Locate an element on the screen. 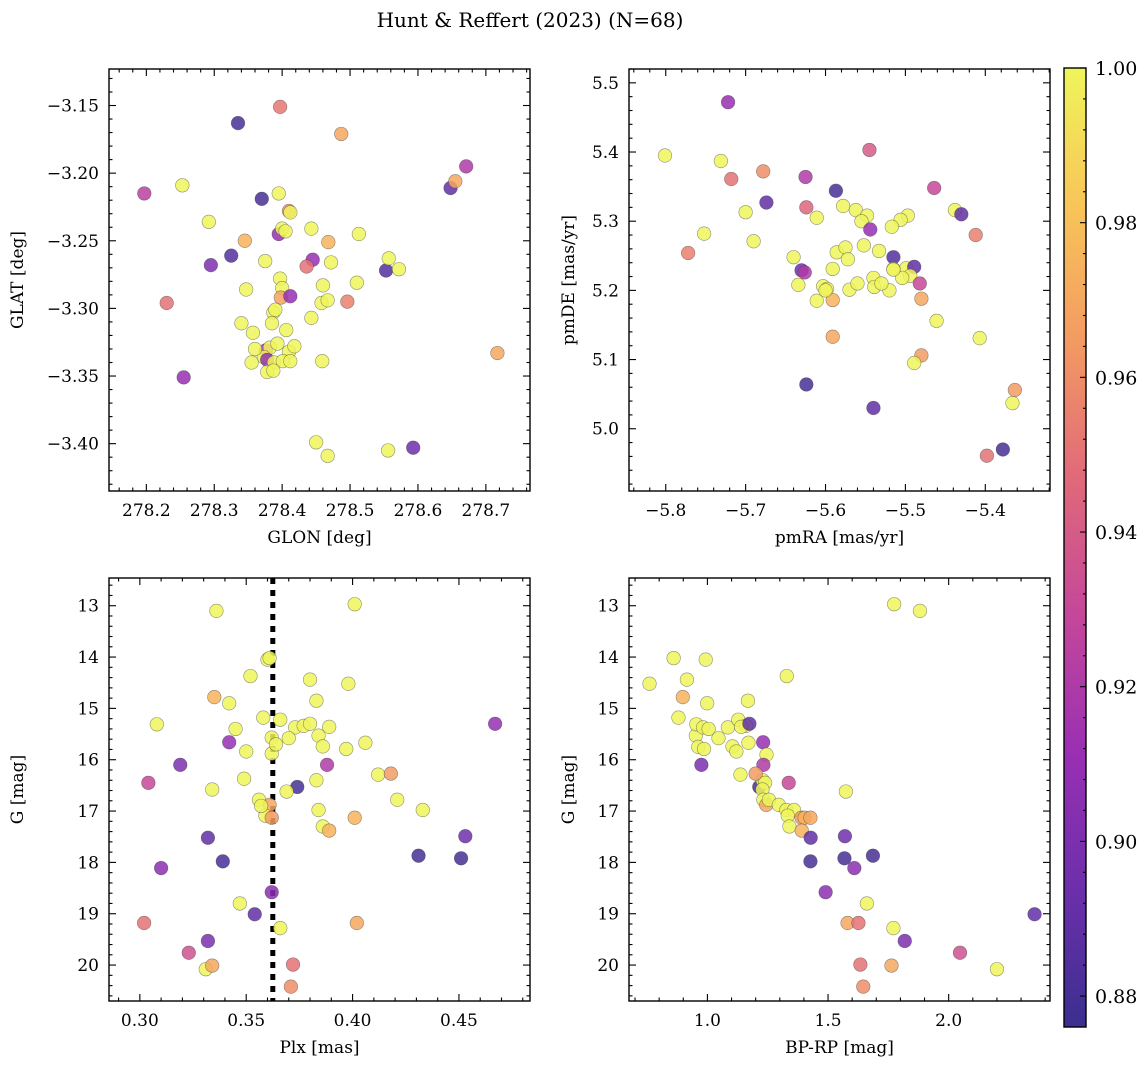 This screenshot has width=1148, height=1068. y-tick-label: 19 is located at coordinates (608, 915).